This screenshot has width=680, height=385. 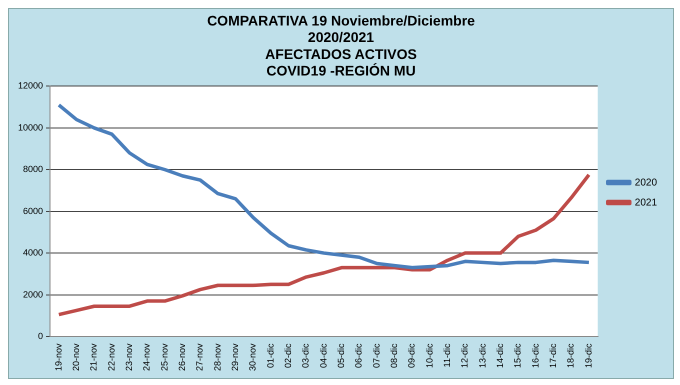 I want to click on x-tick-label: 30-nov, so click(x=253, y=357).